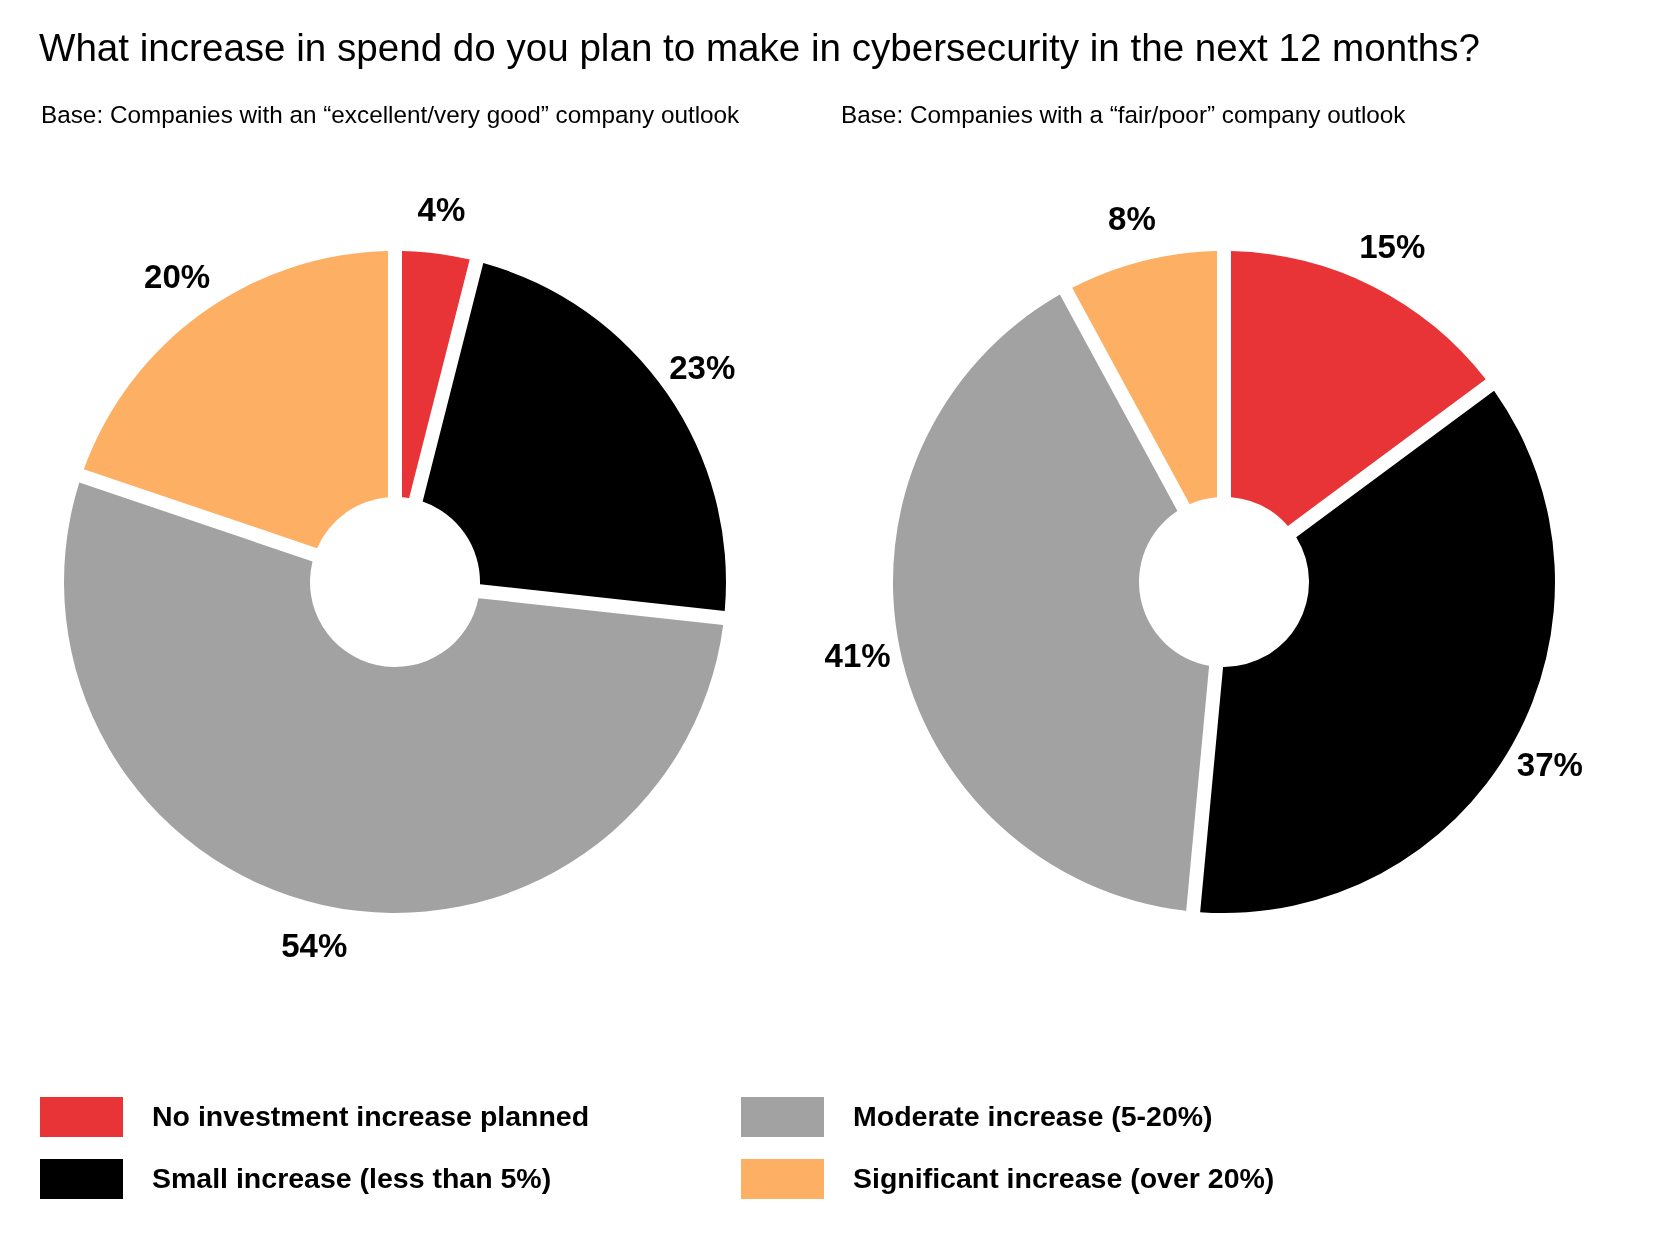 Image resolution: width=1666 pixels, height=1235 pixels. I want to click on chart-subtitle: Base: Companies with a “fair/poor” company outlook, so click(1124, 114).